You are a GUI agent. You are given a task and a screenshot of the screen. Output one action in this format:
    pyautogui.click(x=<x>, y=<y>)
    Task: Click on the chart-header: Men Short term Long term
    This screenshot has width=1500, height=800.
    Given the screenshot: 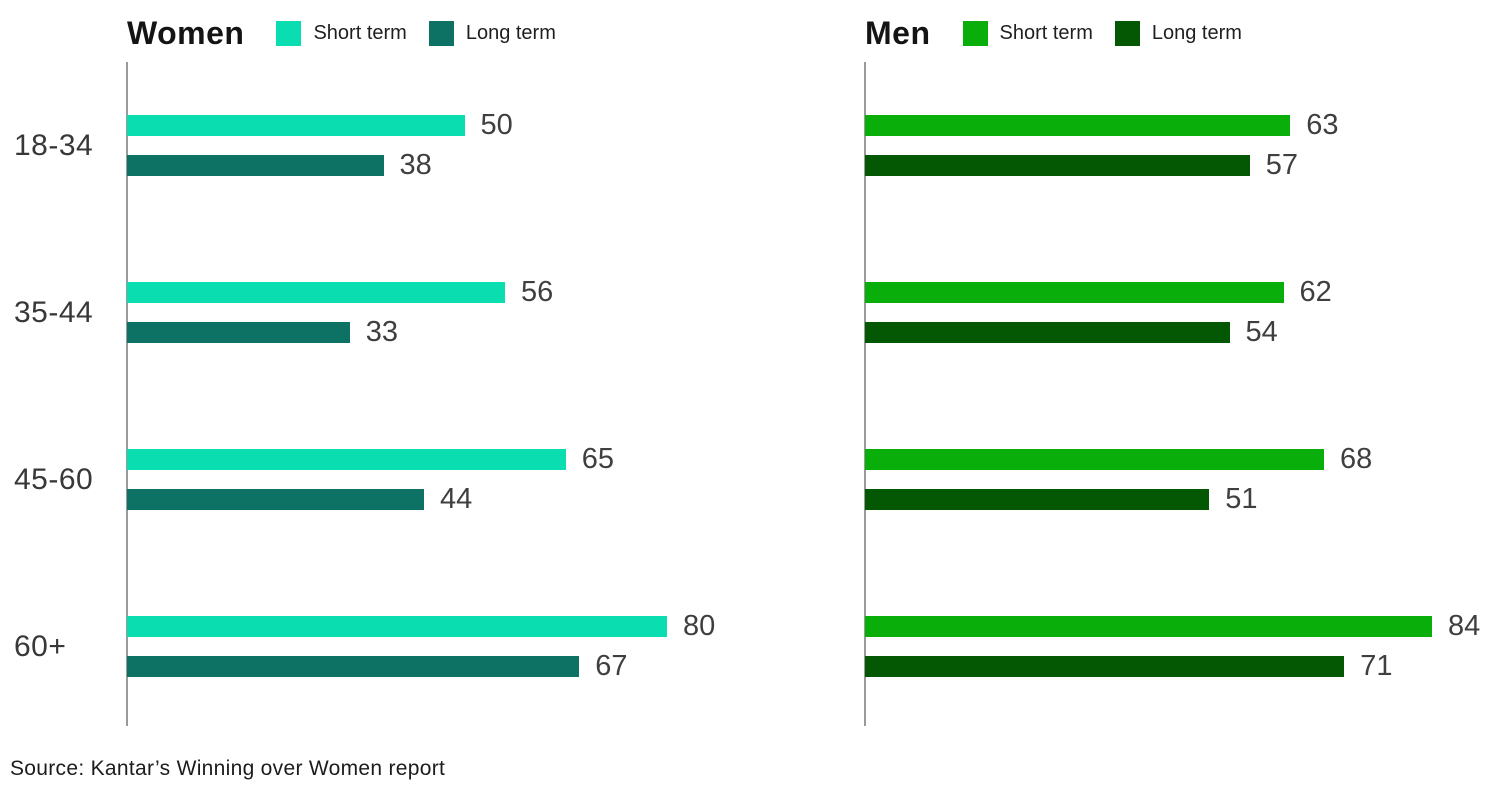 What is the action you would take?
    pyautogui.click(x=1053, y=33)
    